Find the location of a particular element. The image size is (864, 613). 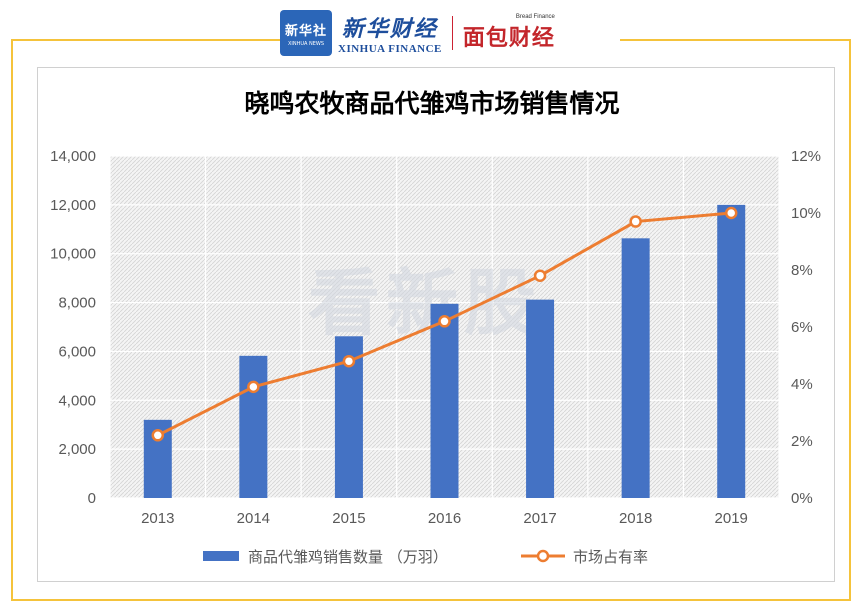

bar-2016 is located at coordinates (444, 400).